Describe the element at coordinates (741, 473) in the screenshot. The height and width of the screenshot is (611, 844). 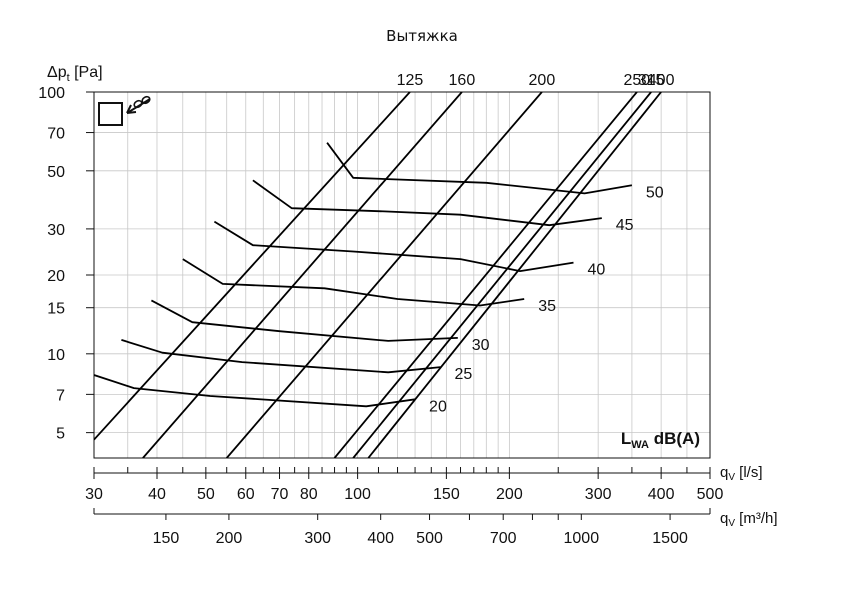
I see `x-axis-label-ls: qV [l/s]` at that location.